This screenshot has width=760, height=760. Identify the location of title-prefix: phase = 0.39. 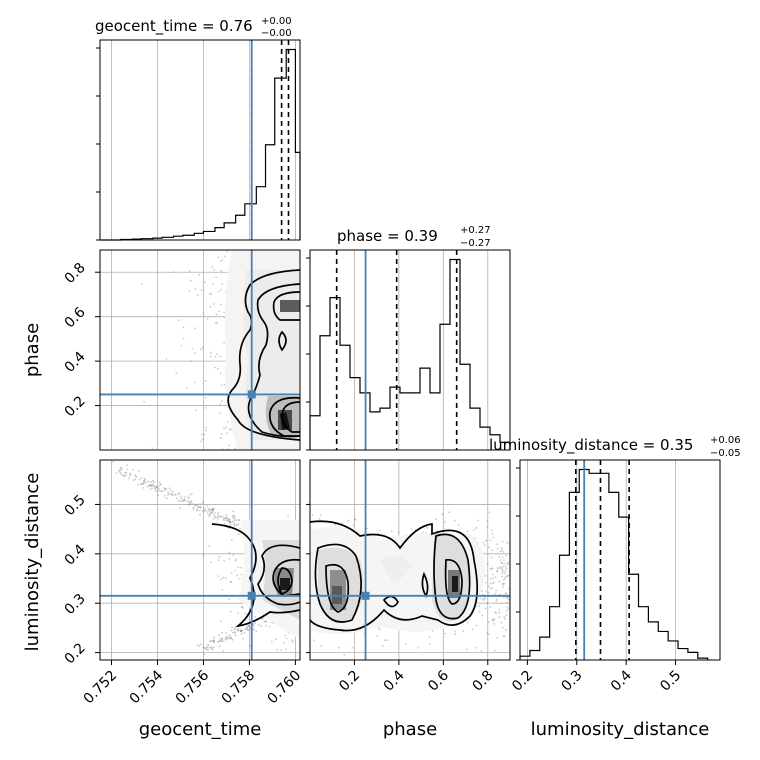
(387, 236).